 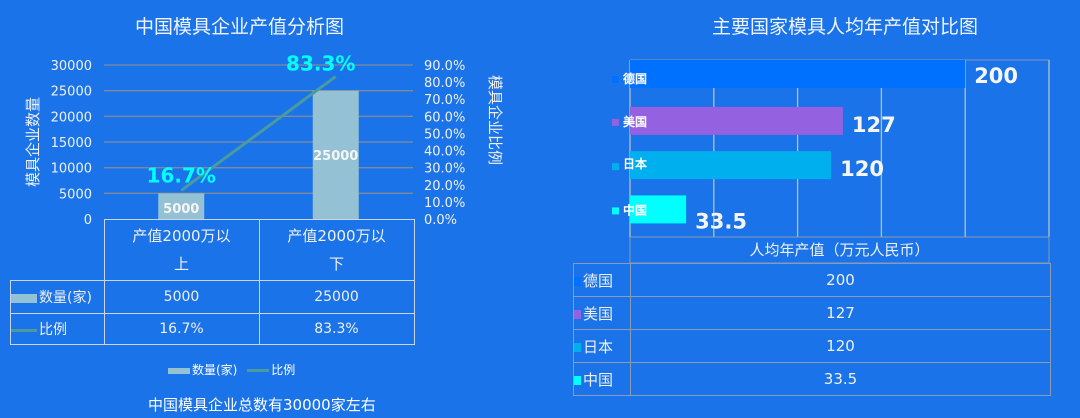 I want to click on right-chart-title: 主要国家模具人均年产值对比图, so click(x=845, y=27).